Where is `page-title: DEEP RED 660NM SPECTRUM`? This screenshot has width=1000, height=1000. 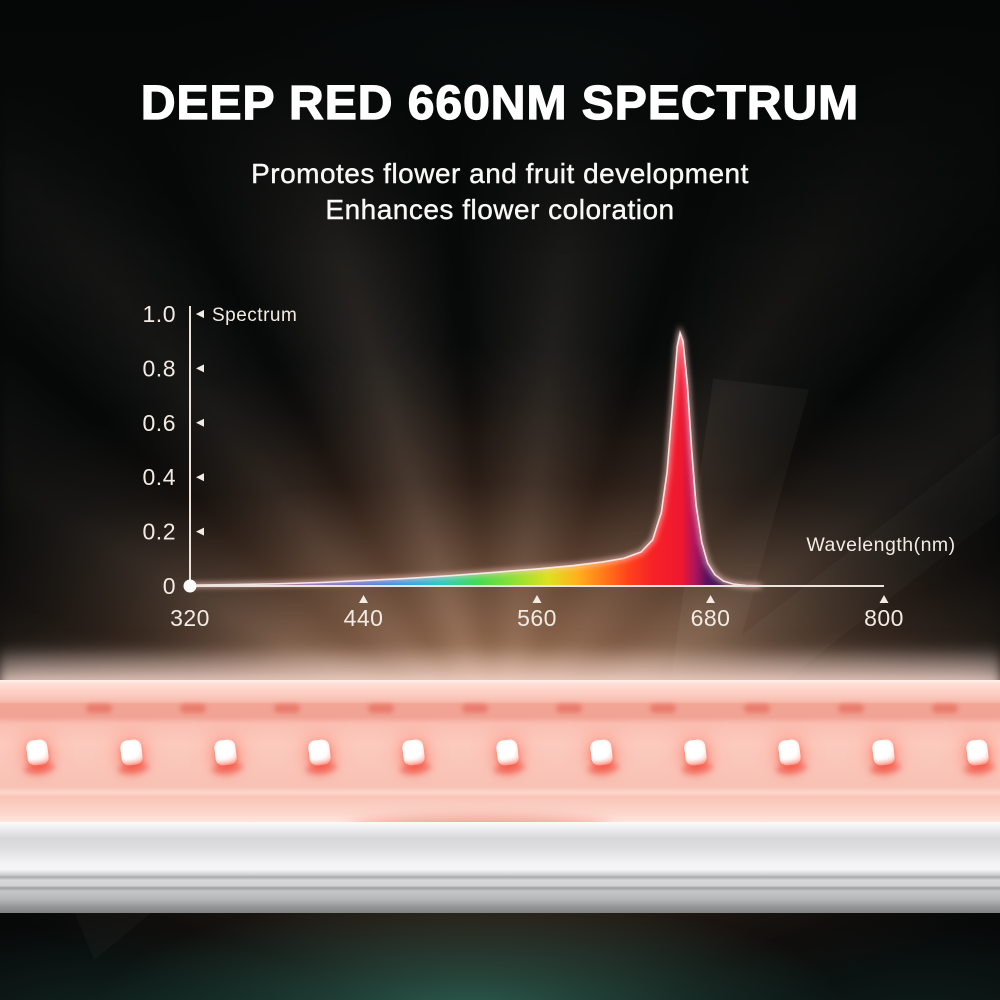 page-title: DEEP RED 660NM SPECTRUM is located at coordinates (500, 103).